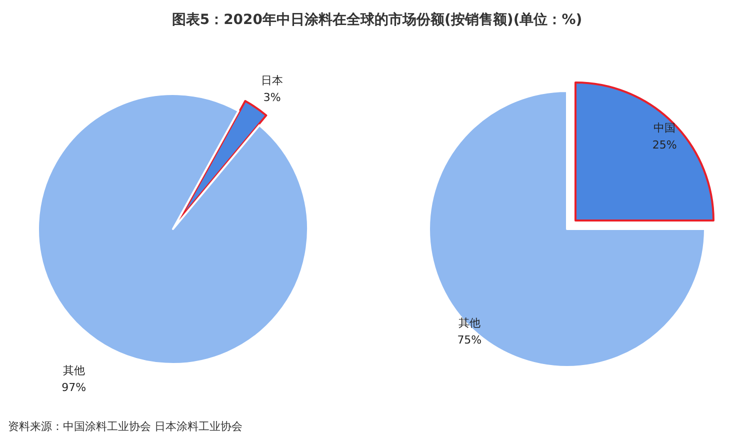  I want to click on text: 图表5：2020年中日涂料在全球的市场份额(按销售额)(单位：%), so click(377, 19).